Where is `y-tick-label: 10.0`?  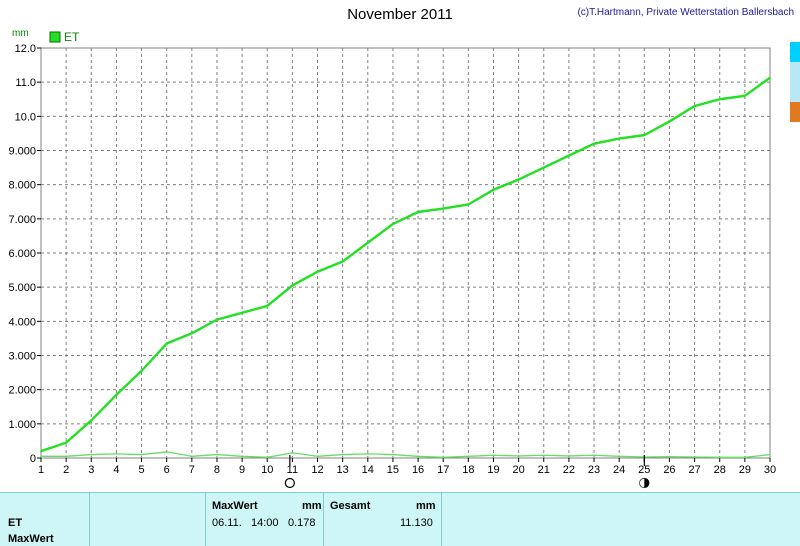 y-tick-label: 10.0 is located at coordinates (25, 117).